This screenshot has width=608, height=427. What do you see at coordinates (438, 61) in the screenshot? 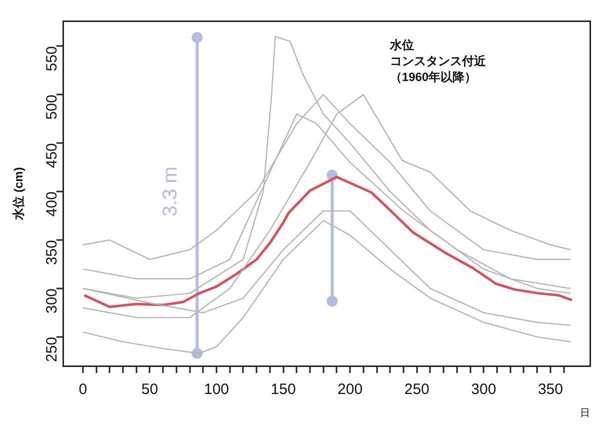
I see `text: コンスタンス付近` at bounding box center [438, 61].